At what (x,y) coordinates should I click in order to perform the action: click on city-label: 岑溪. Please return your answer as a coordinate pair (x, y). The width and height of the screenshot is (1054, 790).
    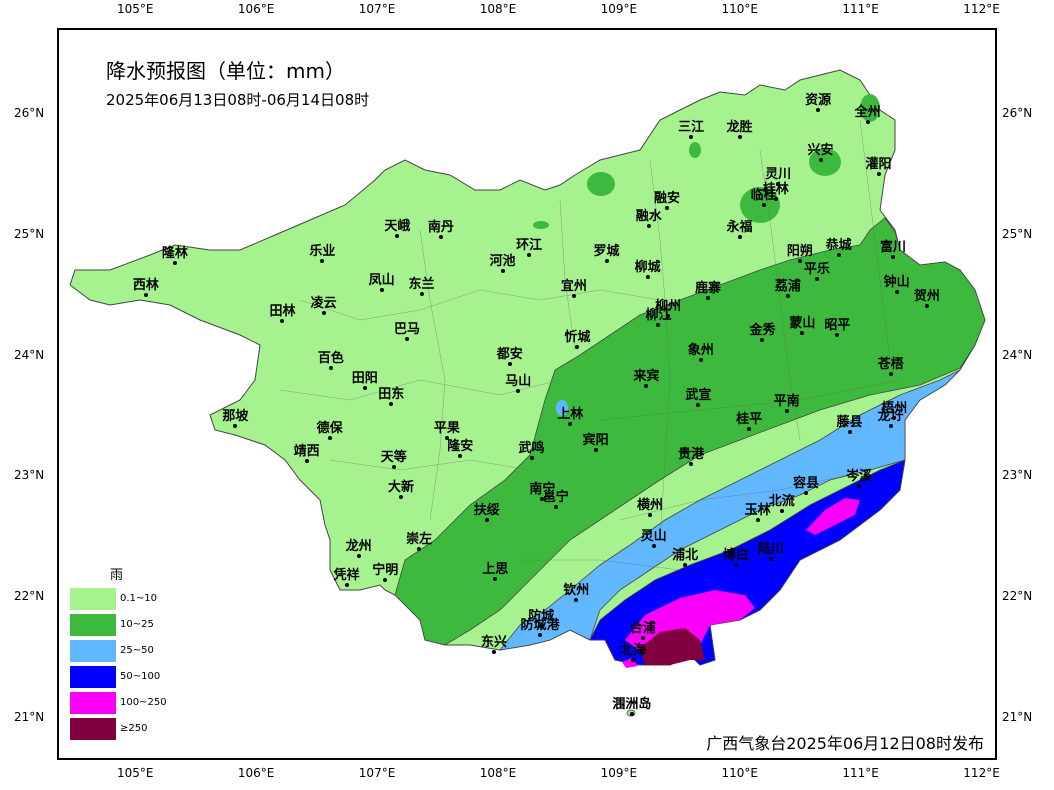
    Looking at the image, I should click on (859, 477).